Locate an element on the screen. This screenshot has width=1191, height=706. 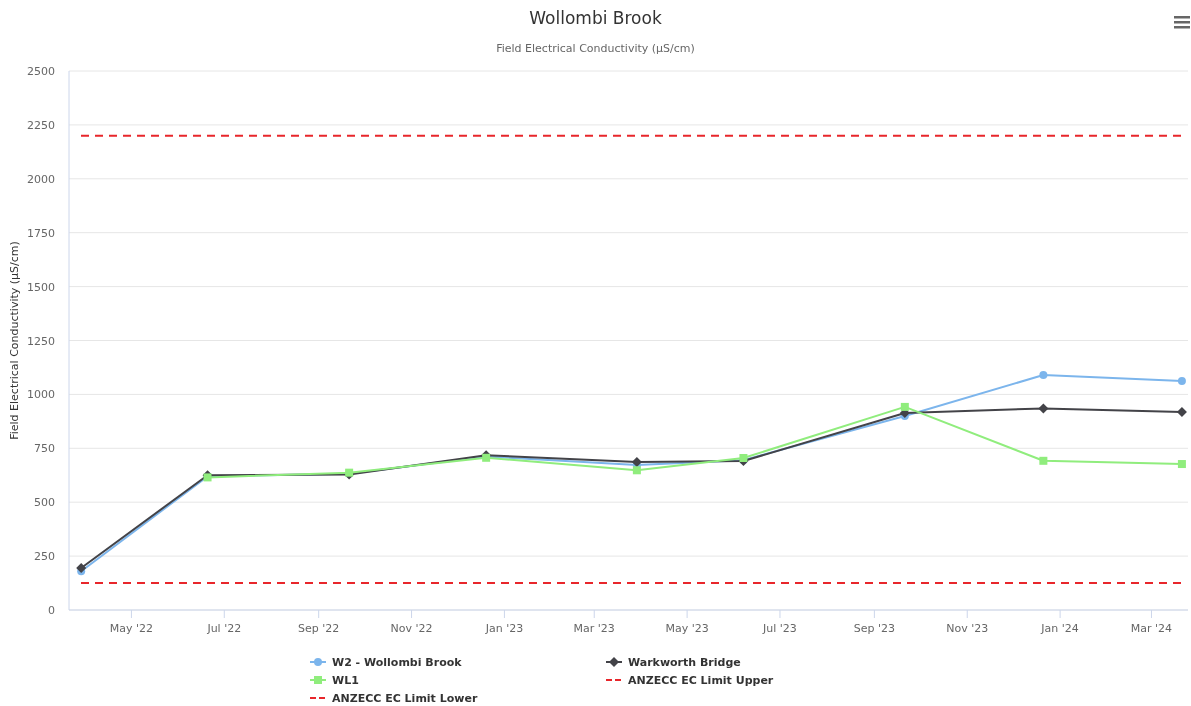
y-tick-label: 750 is located at coordinates (44, 449).